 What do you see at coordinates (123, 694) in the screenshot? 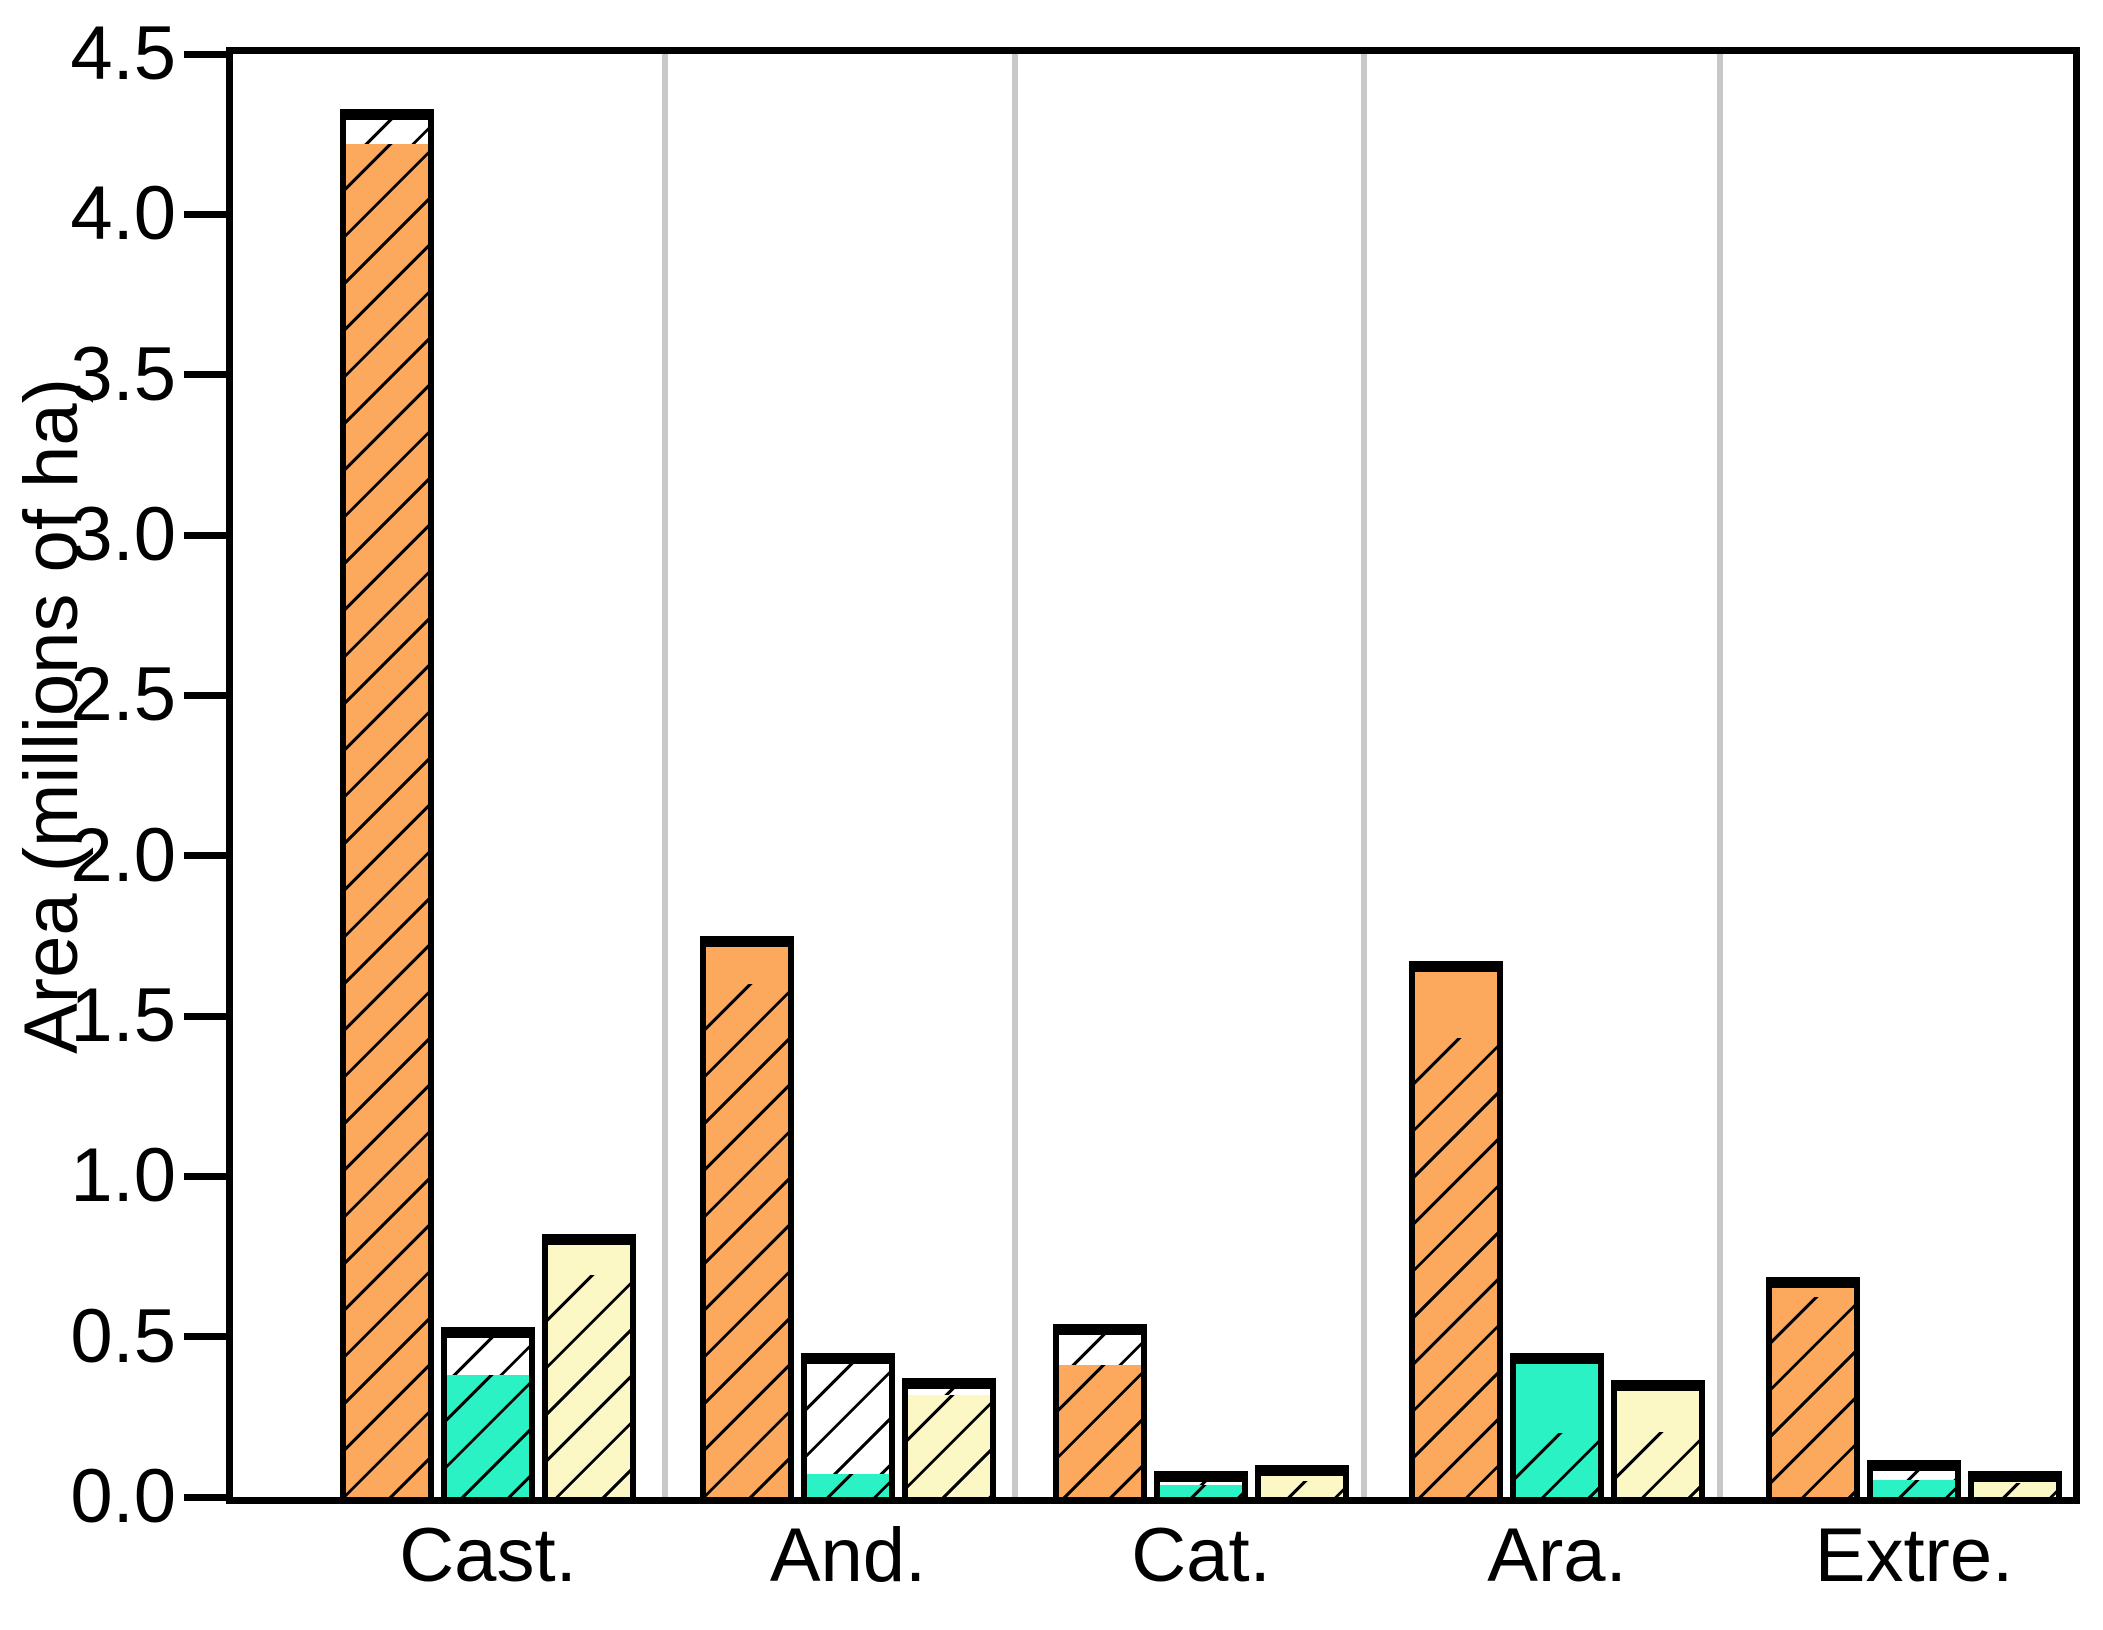
I see `y-tick-label: 2.5` at bounding box center [123, 694].